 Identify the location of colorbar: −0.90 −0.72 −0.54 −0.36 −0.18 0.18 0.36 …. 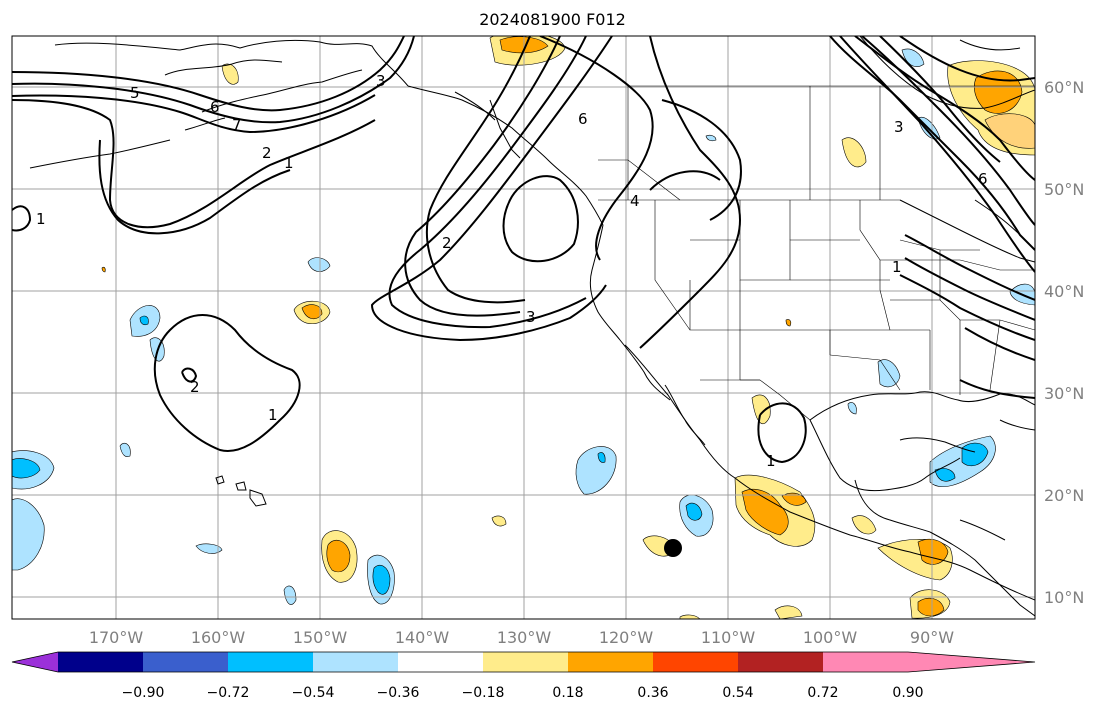
(523, 676).